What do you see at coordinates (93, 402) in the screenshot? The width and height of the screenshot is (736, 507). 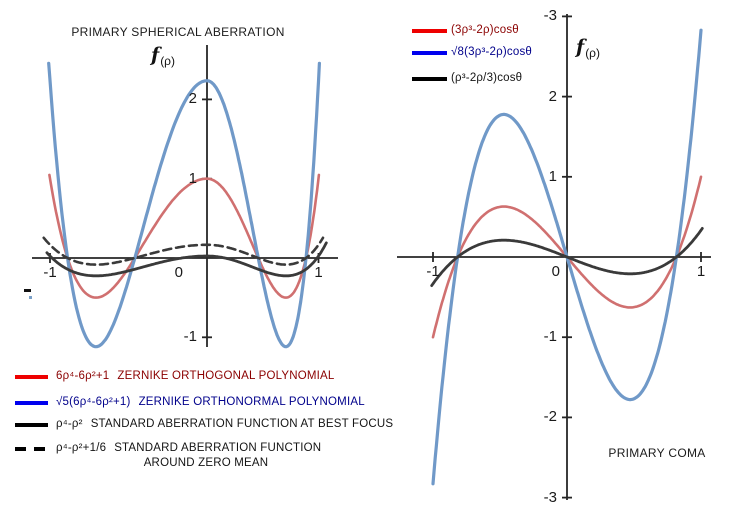 I see `legend-formula: √5(6ρ⁴-6ρ²+1)` at bounding box center [93, 402].